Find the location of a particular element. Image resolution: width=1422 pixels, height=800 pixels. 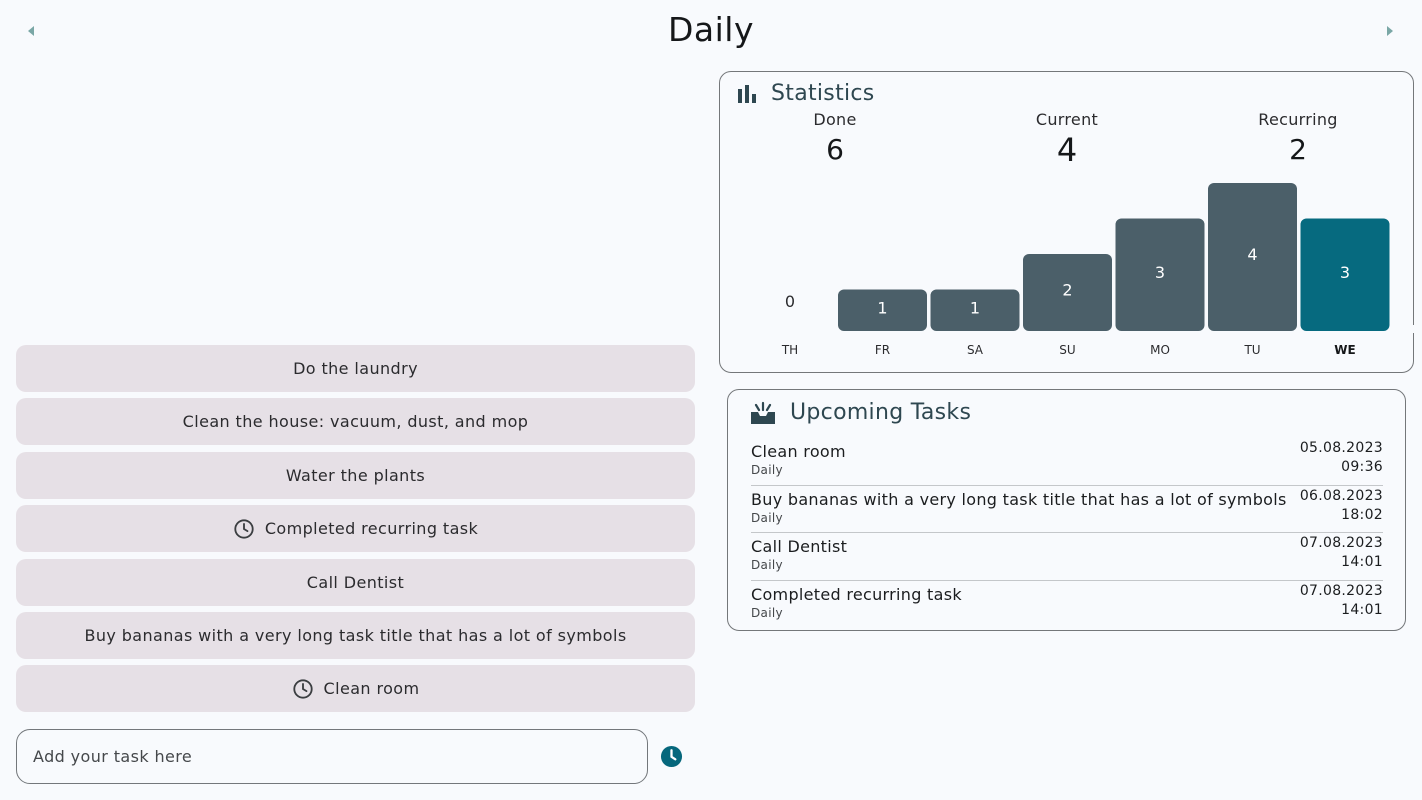

chart-category-label: FR is located at coordinates (882, 350).